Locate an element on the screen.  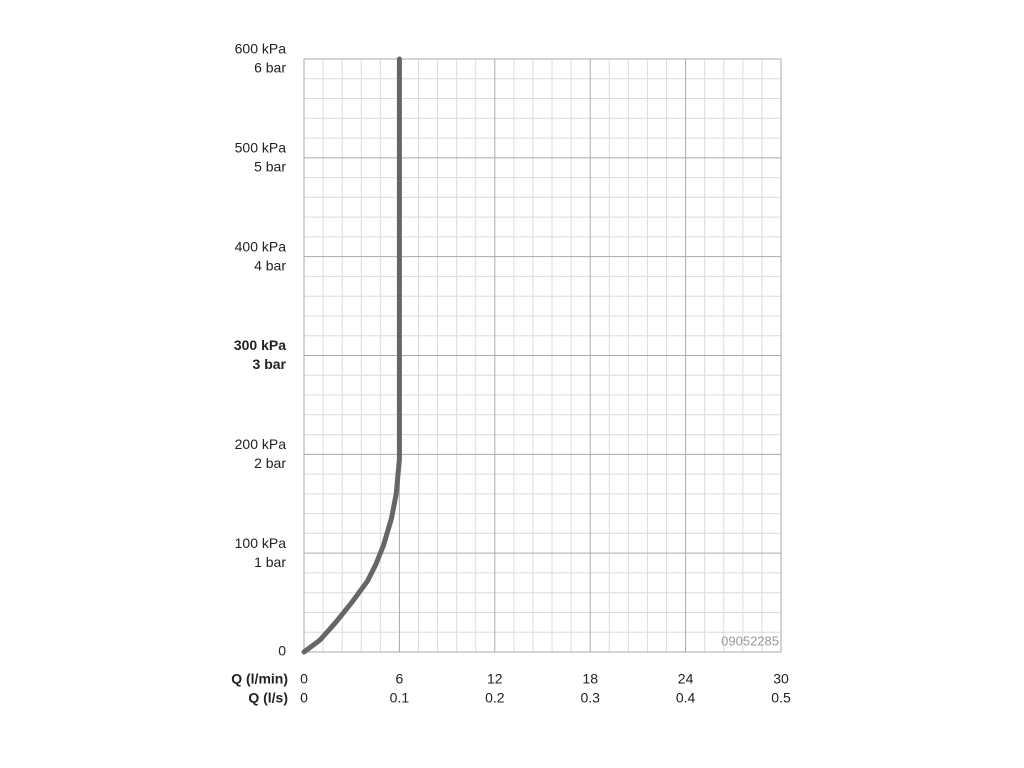
y-tick-label: 600 kPa is located at coordinates (261, 49).